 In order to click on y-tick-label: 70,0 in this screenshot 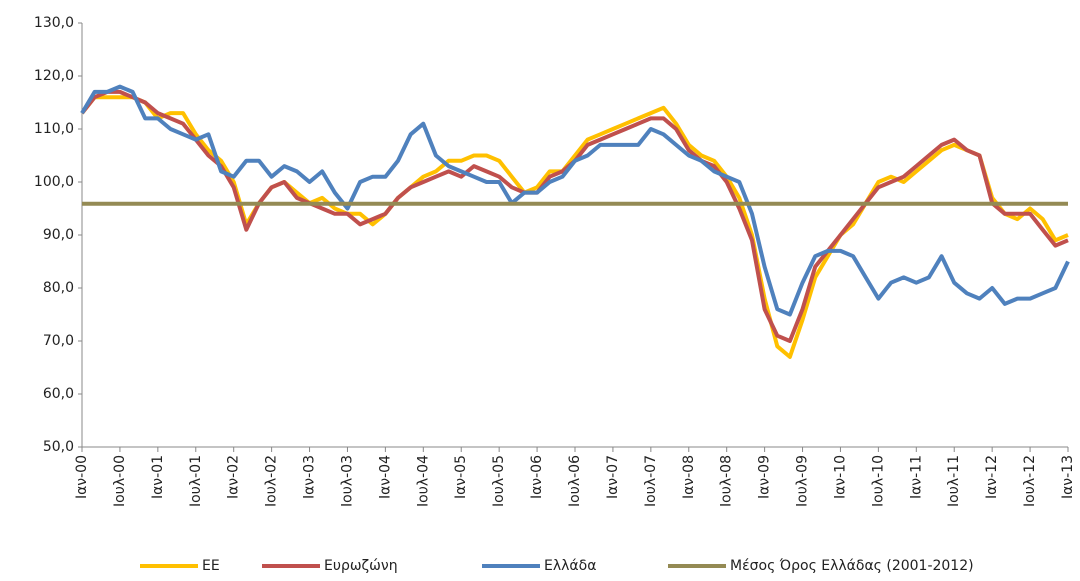, I will do `click(58, 341)`.